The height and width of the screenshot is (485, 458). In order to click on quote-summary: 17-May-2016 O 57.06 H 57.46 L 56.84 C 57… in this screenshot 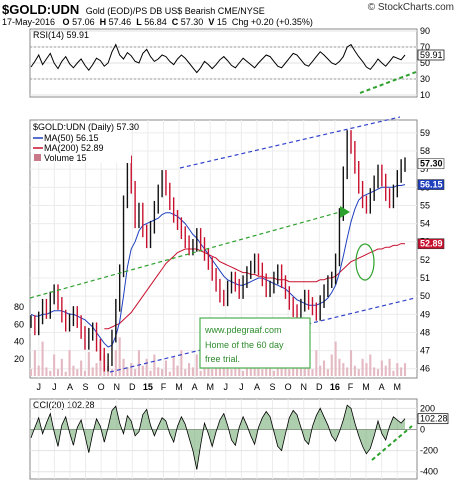, I will do `click(157, 22)`.